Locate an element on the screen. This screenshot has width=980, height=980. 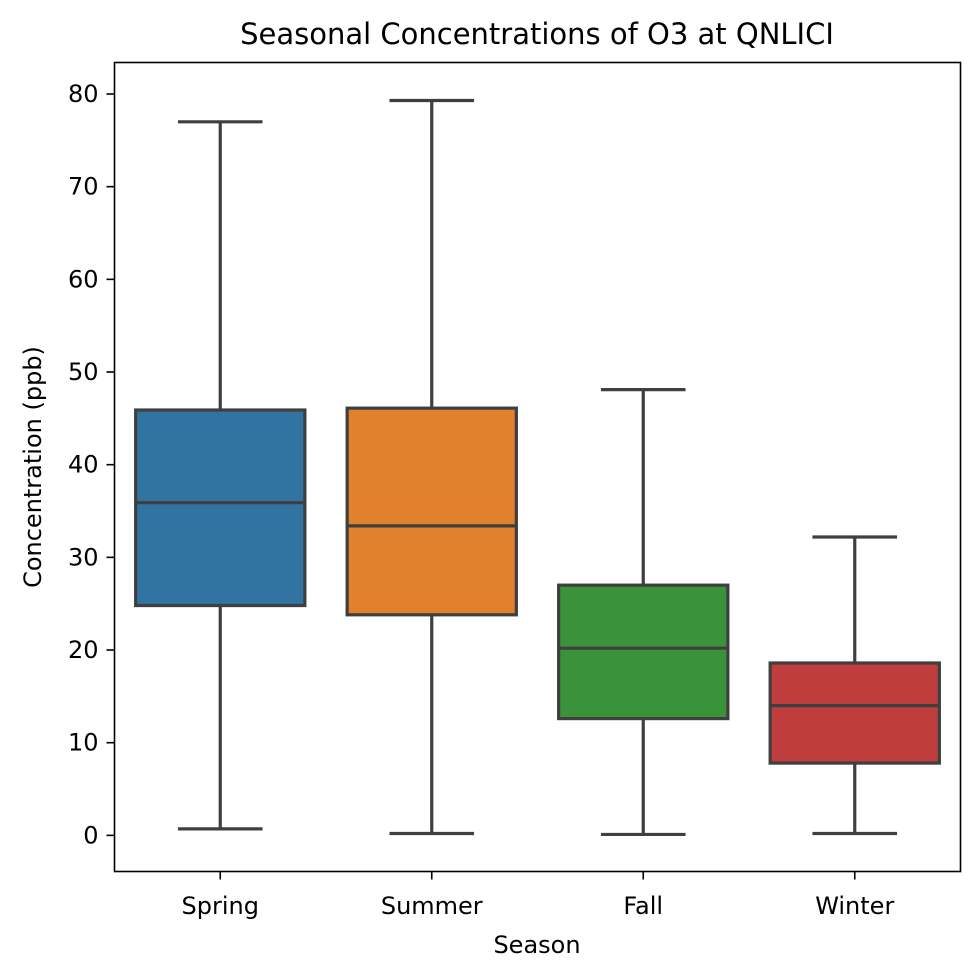
chart-title: Seasonal Concentrations of O3 at QNLICI is located at coordinates (537, 34).